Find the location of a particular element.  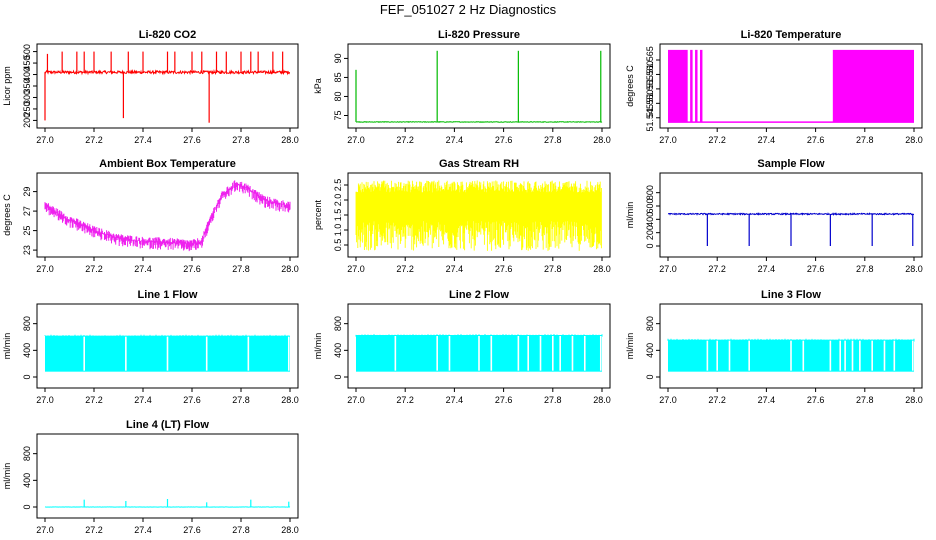

y-tick-label: 1.0 is located at coordinates (338, 230).